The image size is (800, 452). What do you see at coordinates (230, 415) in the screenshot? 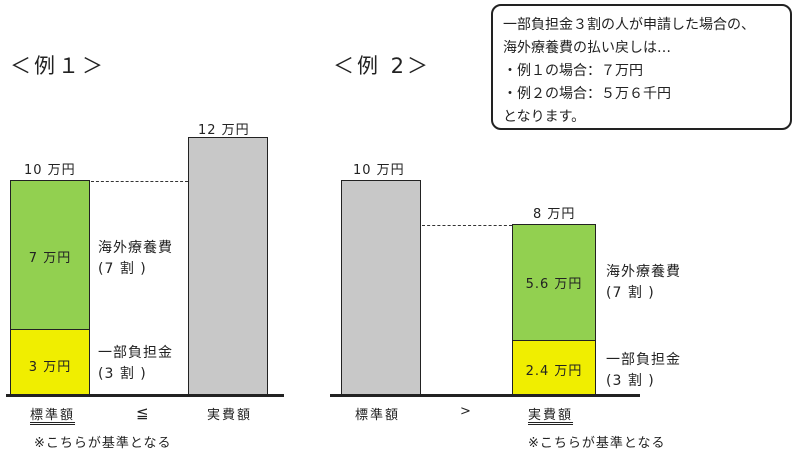
I see `example1-x-right-label: 実費額` at bounding box center [230, 415].